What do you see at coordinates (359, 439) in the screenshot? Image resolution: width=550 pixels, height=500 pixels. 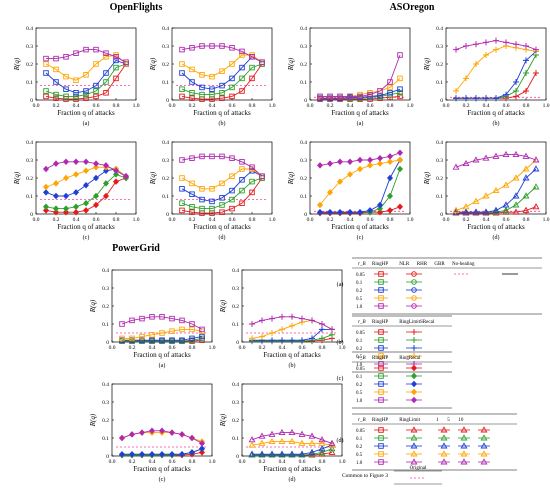 I see `legend-rb-value: 0.1` at bounding box center [359, 439].